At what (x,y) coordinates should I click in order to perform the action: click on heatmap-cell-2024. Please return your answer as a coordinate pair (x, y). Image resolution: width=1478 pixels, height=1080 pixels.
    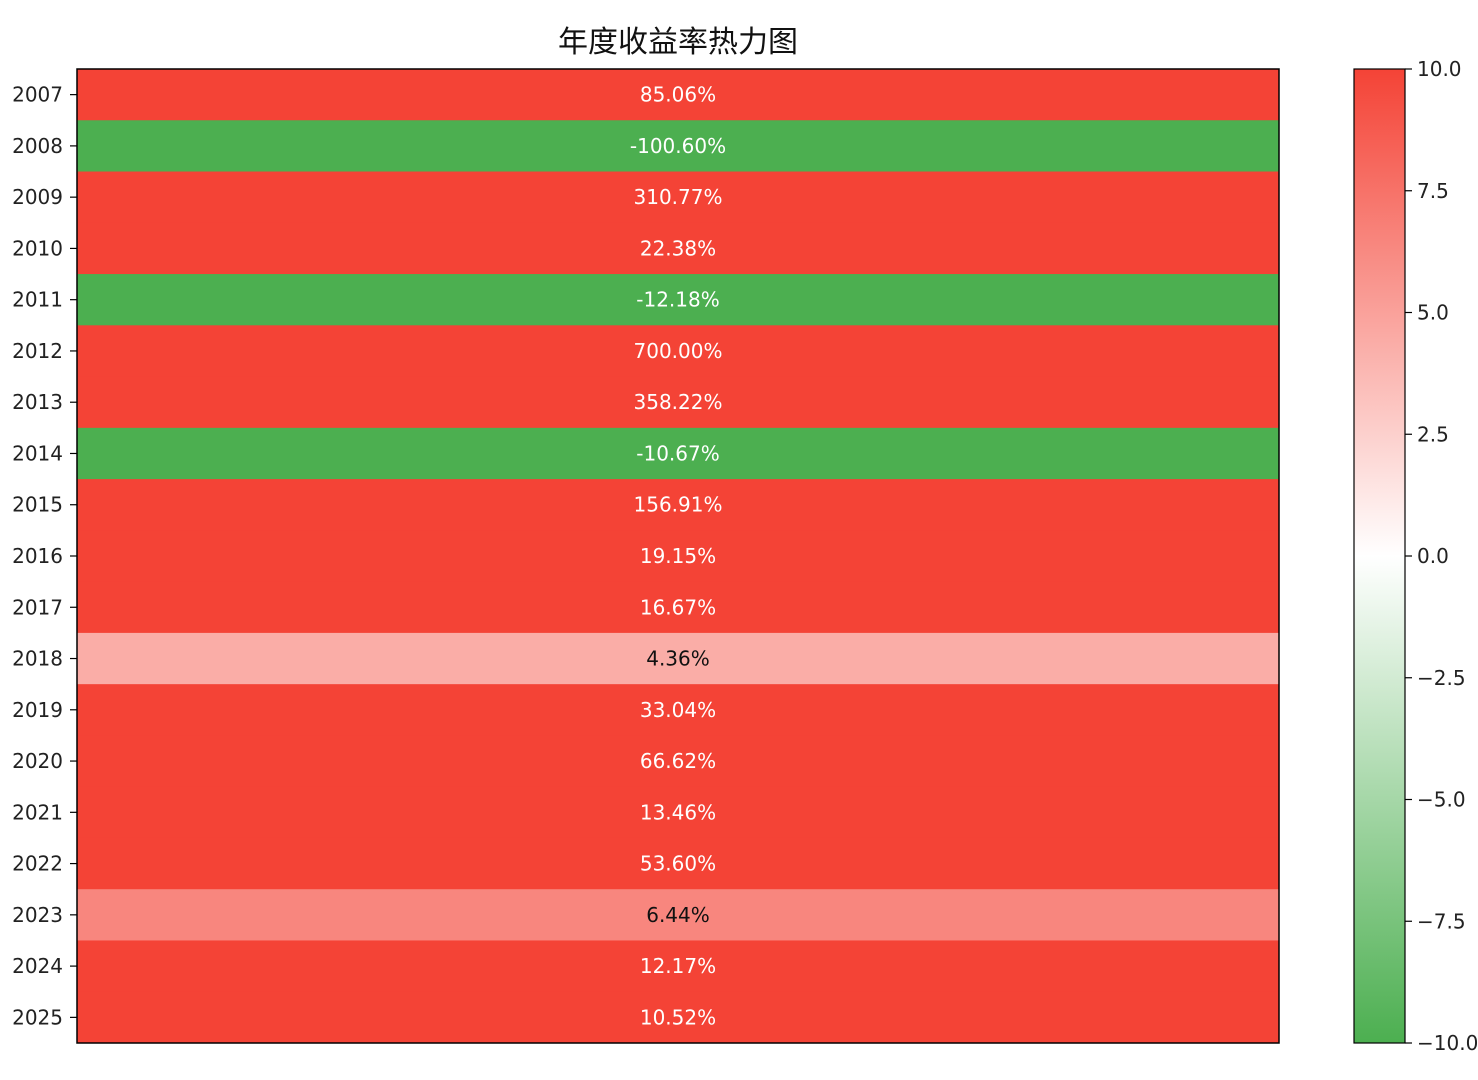
    Looking at the image, I should click on (678, 966).